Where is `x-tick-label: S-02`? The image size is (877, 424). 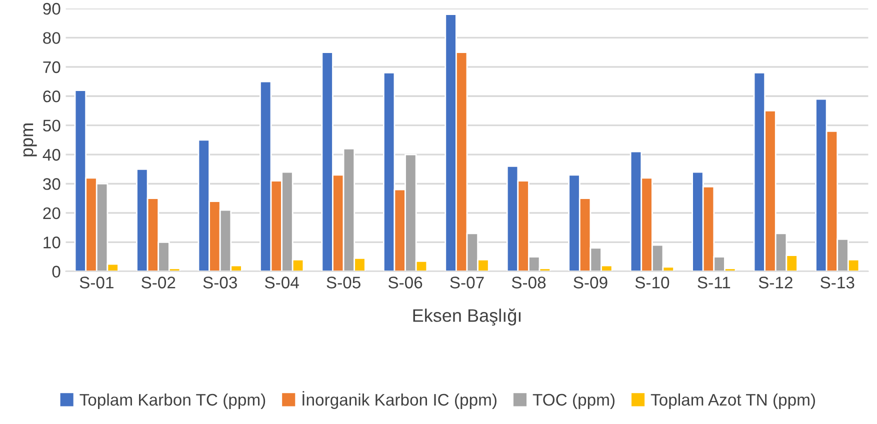
x-tick-label: S-02 is located at coordinates (159, 282).